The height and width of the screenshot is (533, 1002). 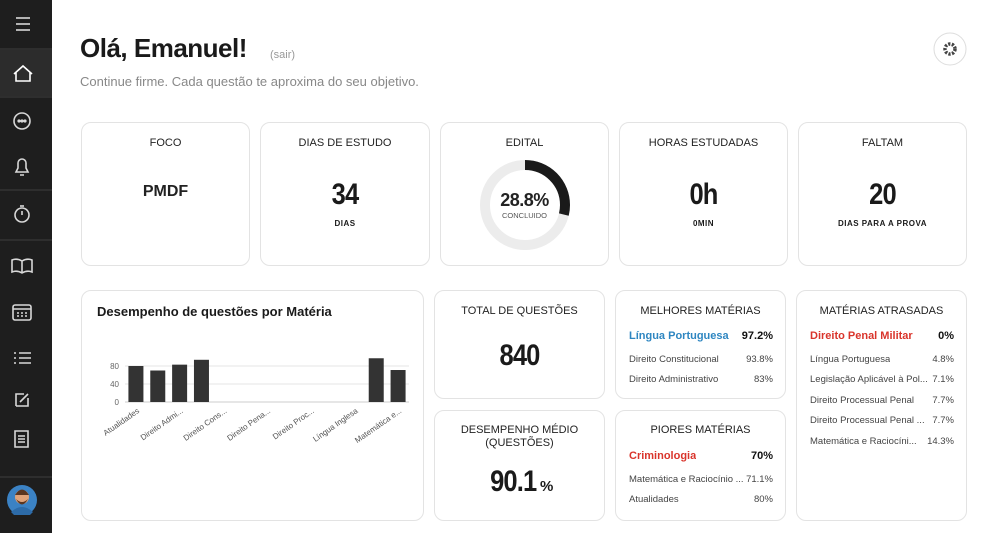 I want to click on average-value: 90.1, so click(x=513, y=481).